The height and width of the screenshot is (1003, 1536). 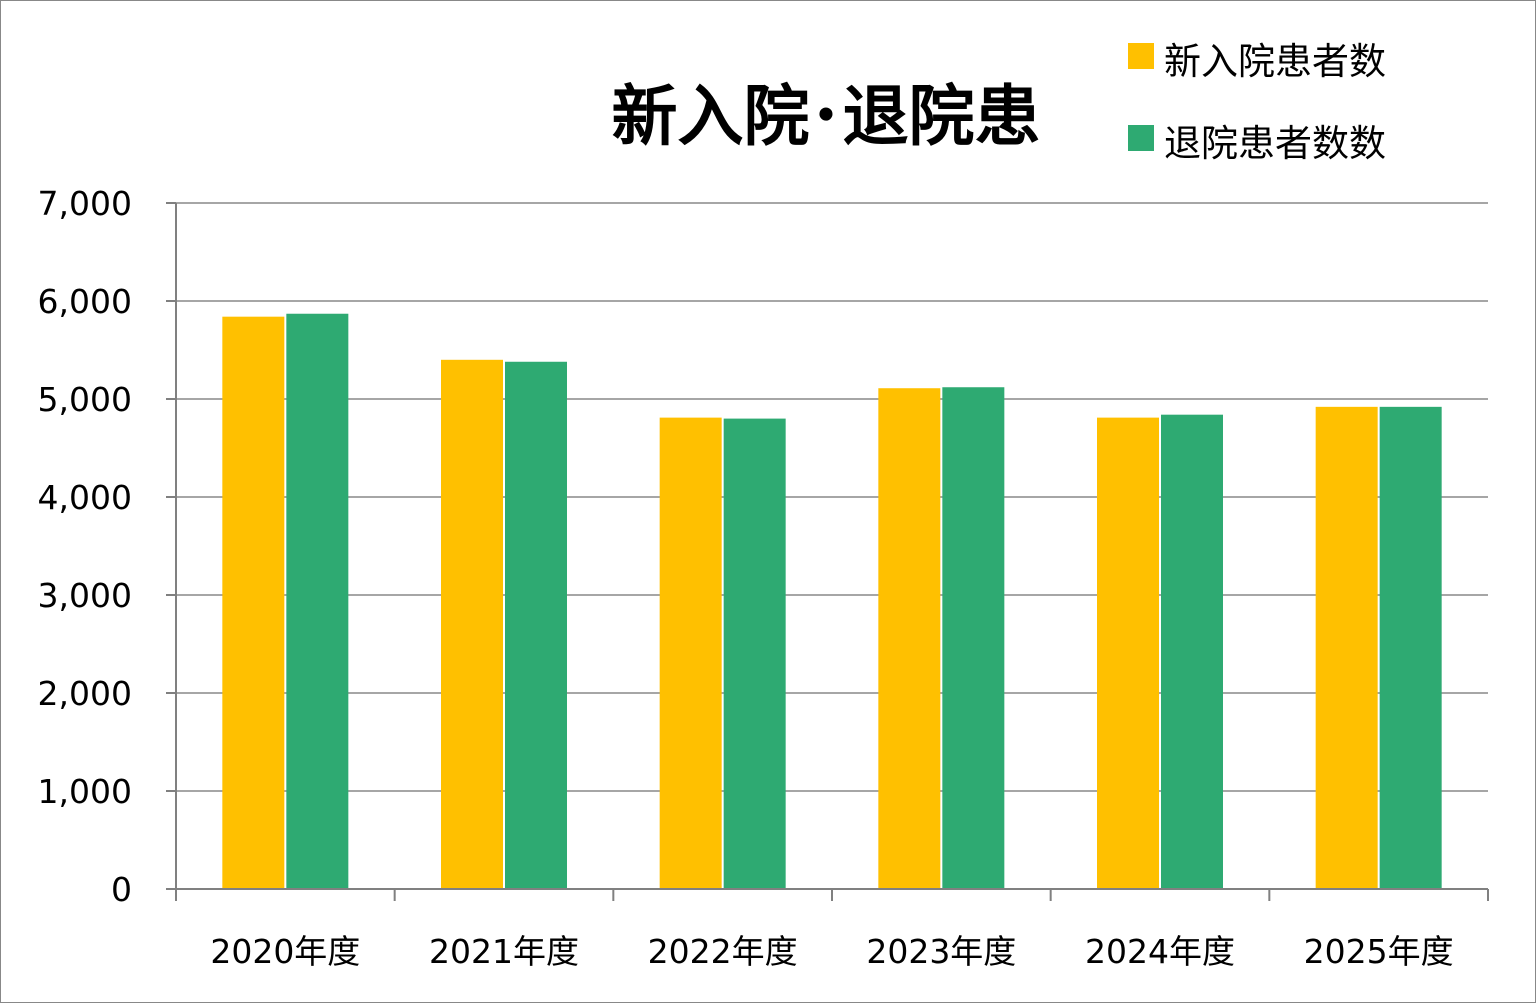 I want to click on y-tick-label: 0, so click(x=121, y=889).